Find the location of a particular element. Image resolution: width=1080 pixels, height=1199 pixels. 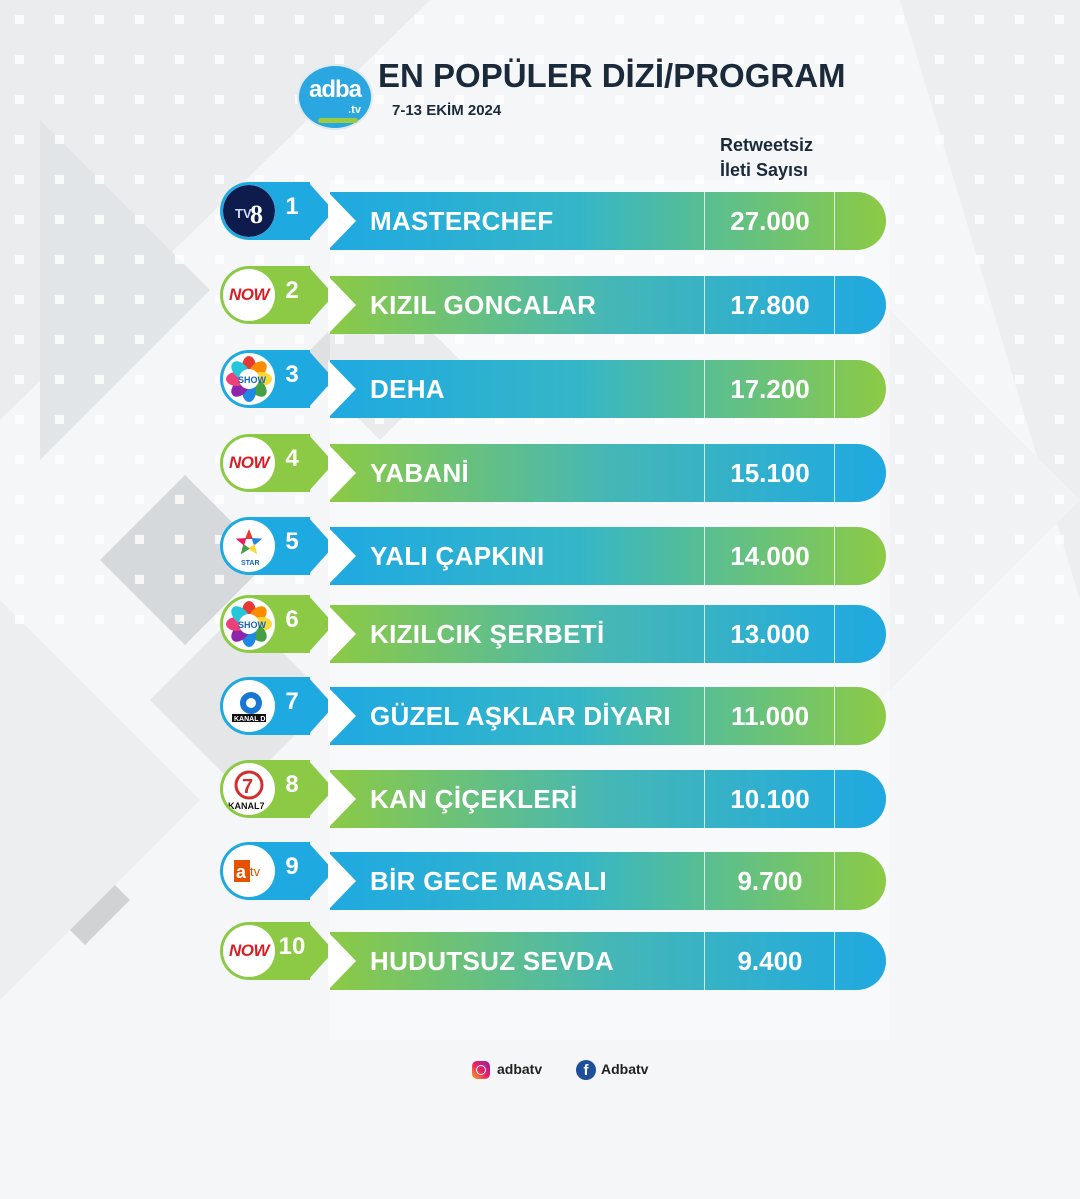

ranking-row: SHOW 6 KIZILCIK ŞERBETİ 13.000 is located at coordinates (555, 631).